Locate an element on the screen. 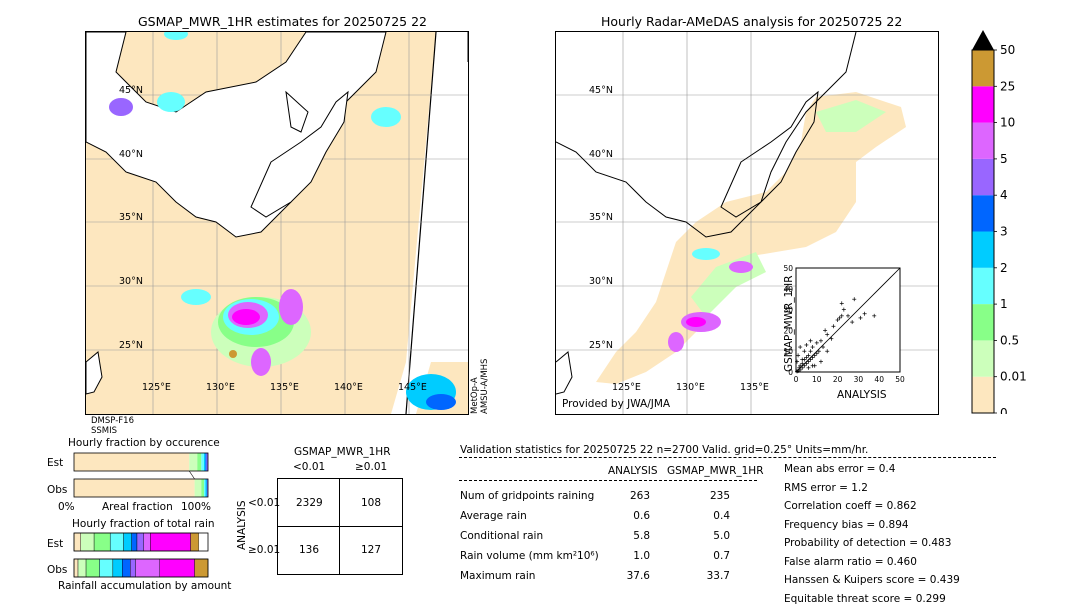 This screenshot has width=1080, height=612. colorbar-label: 3 is located at coordinates (1004, 232).